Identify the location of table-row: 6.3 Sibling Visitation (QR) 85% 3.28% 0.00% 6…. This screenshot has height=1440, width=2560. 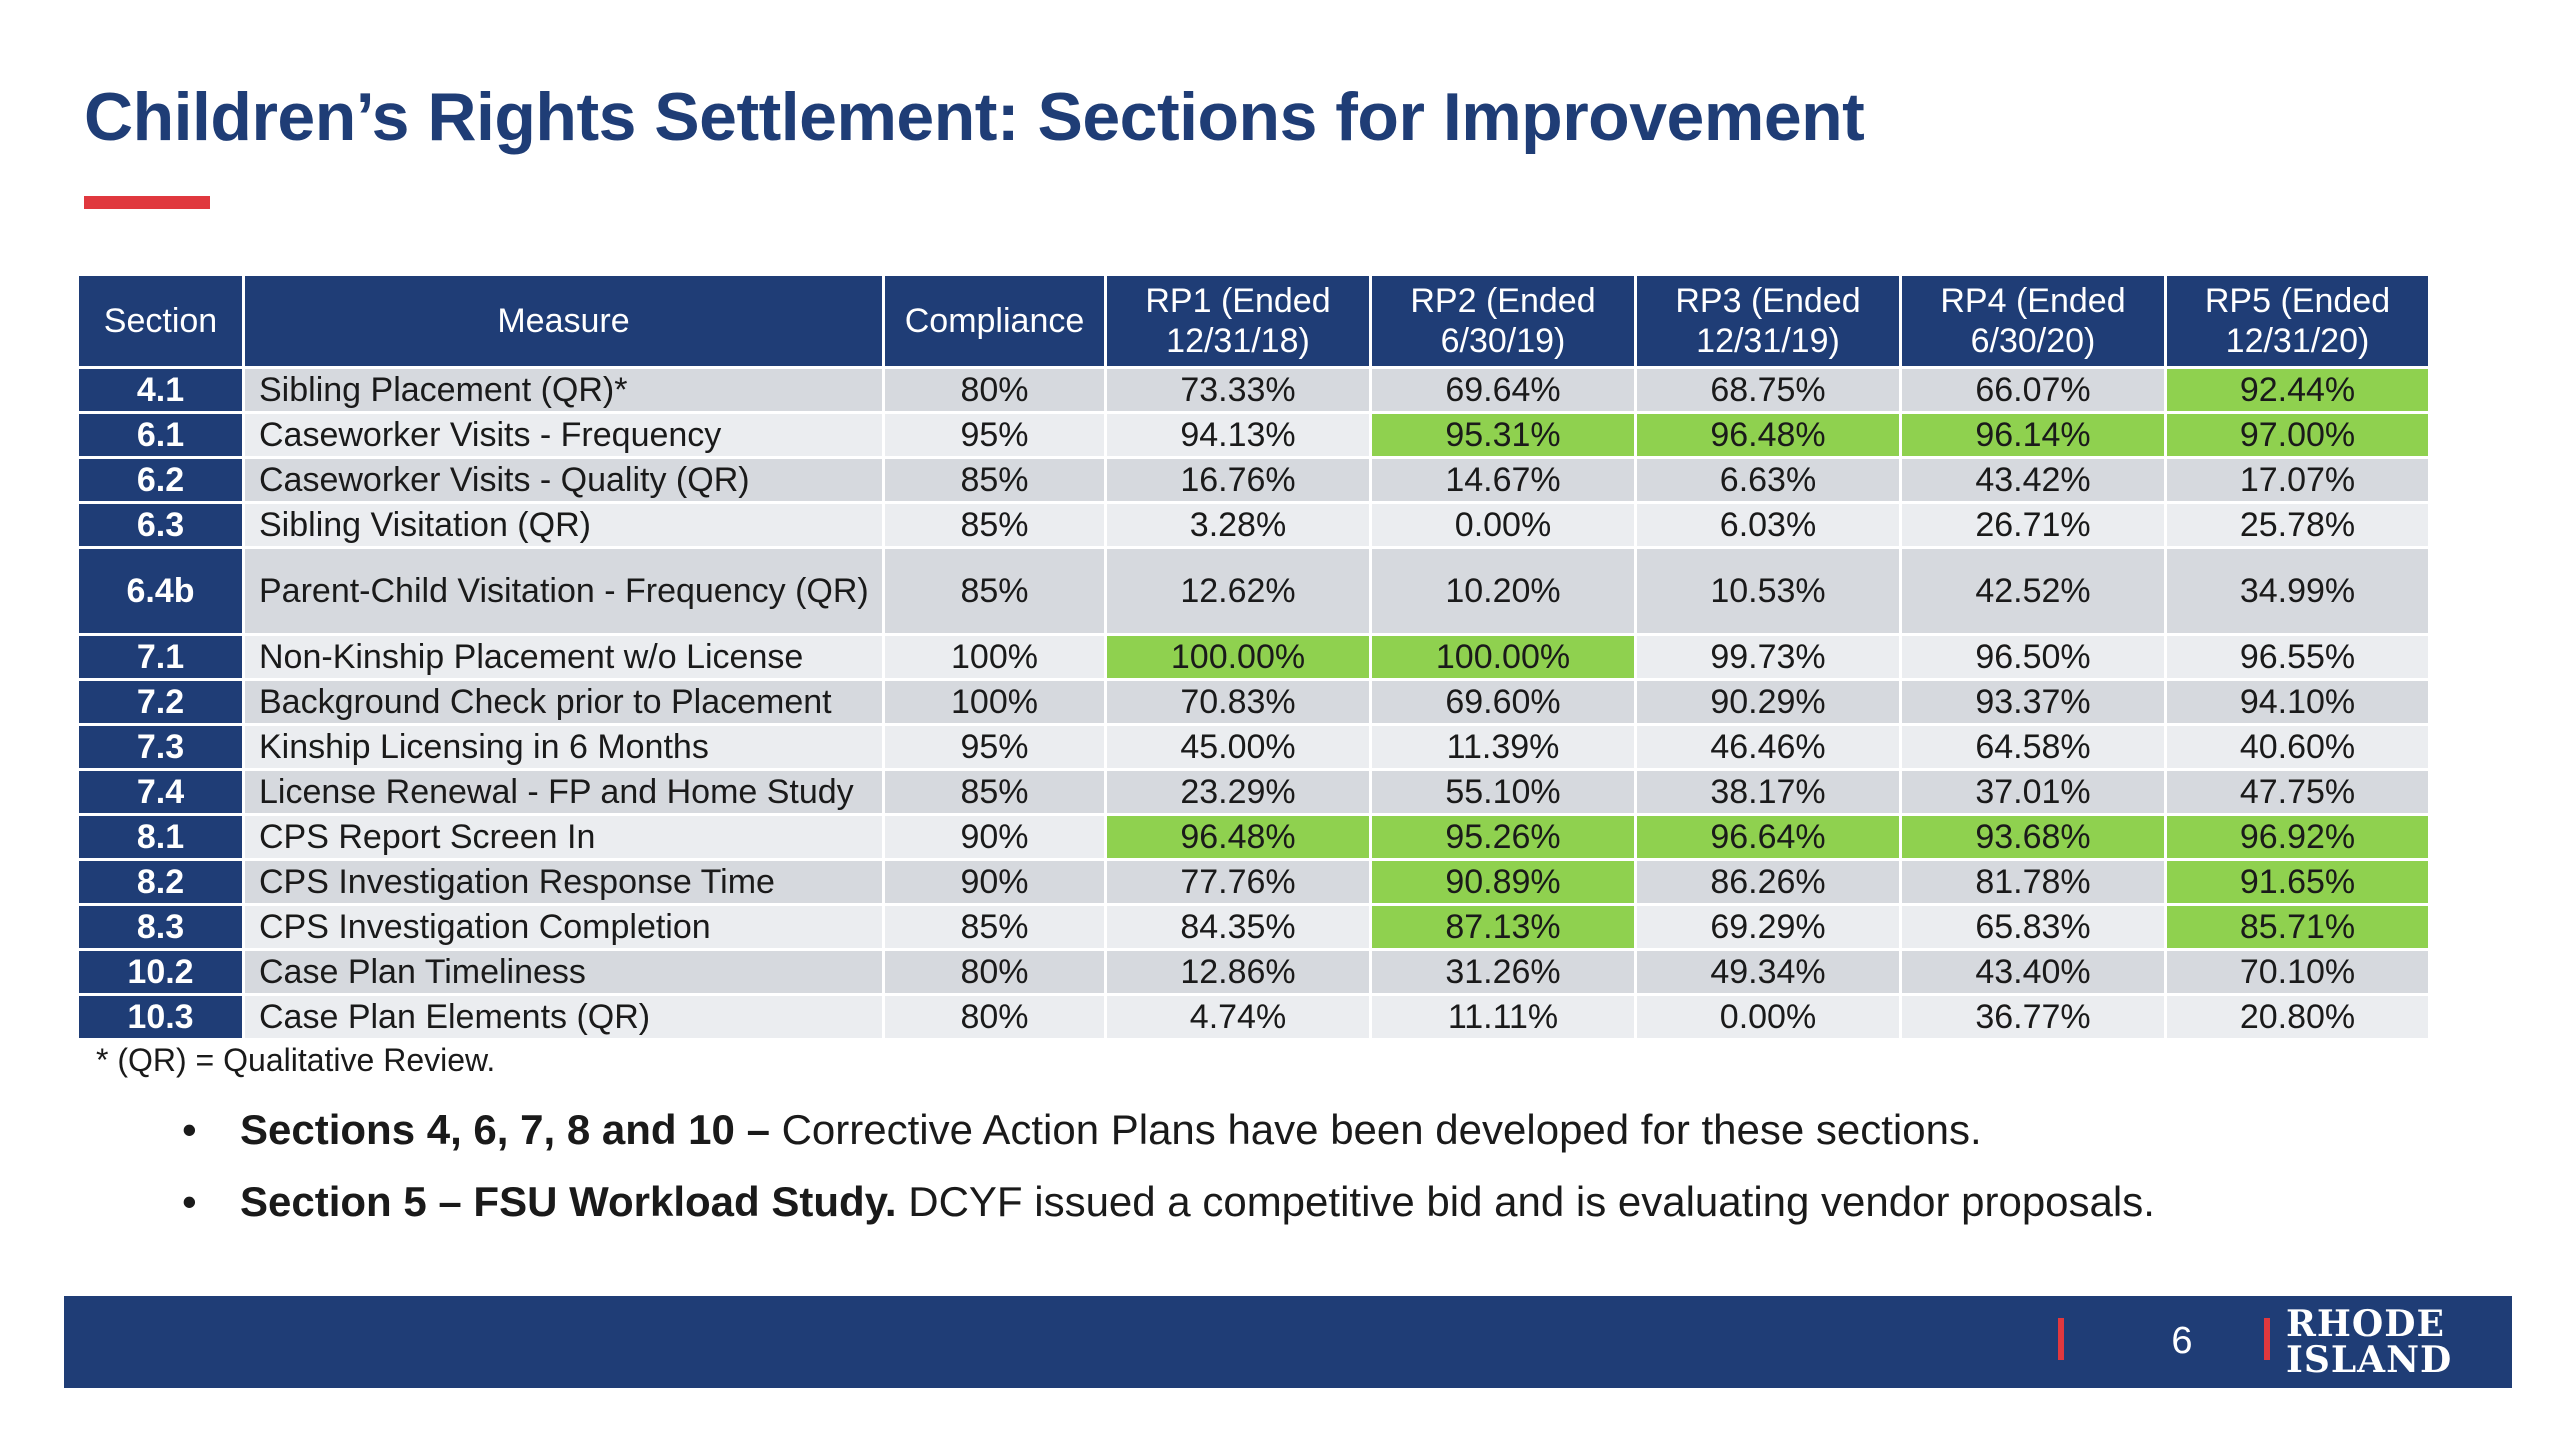
(1253, 525).